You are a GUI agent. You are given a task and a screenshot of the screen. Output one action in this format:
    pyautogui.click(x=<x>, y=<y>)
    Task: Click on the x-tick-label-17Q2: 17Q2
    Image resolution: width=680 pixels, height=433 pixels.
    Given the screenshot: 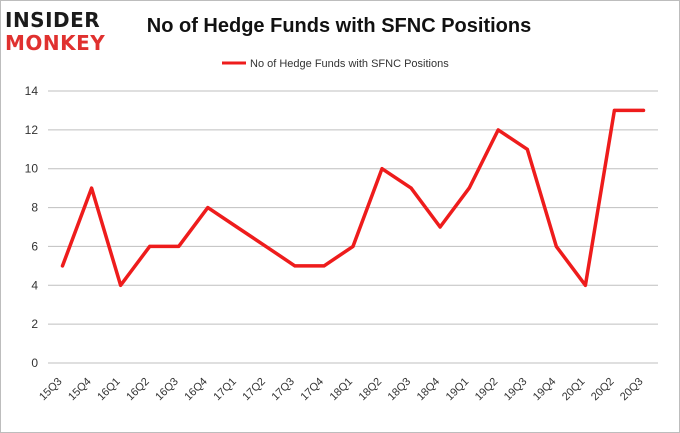 What is the action you would take?
    pyautogui.click(x=254, y=390)
    